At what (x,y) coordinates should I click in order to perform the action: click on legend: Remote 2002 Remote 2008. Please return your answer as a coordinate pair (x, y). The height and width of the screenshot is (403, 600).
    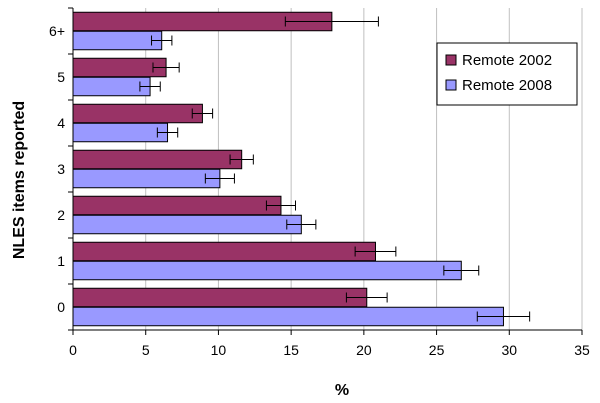
    Looking at the image, I should click on (507, 74).